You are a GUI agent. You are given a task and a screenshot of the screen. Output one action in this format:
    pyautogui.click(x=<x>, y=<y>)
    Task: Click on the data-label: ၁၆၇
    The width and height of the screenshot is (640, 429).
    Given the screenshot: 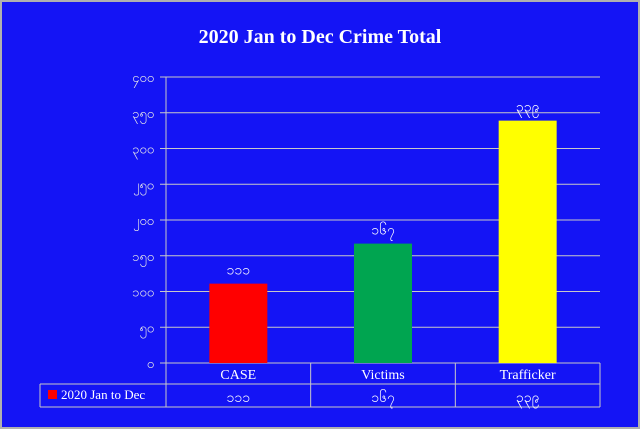 What is the action you would take?
    pyautogui.click(x=383, y=232)
    